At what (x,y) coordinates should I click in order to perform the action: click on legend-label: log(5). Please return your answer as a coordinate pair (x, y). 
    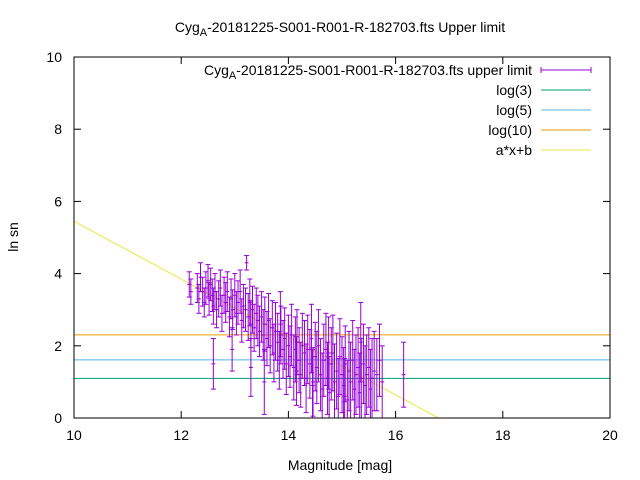
    Looking at the image, I should click on (514, 110).